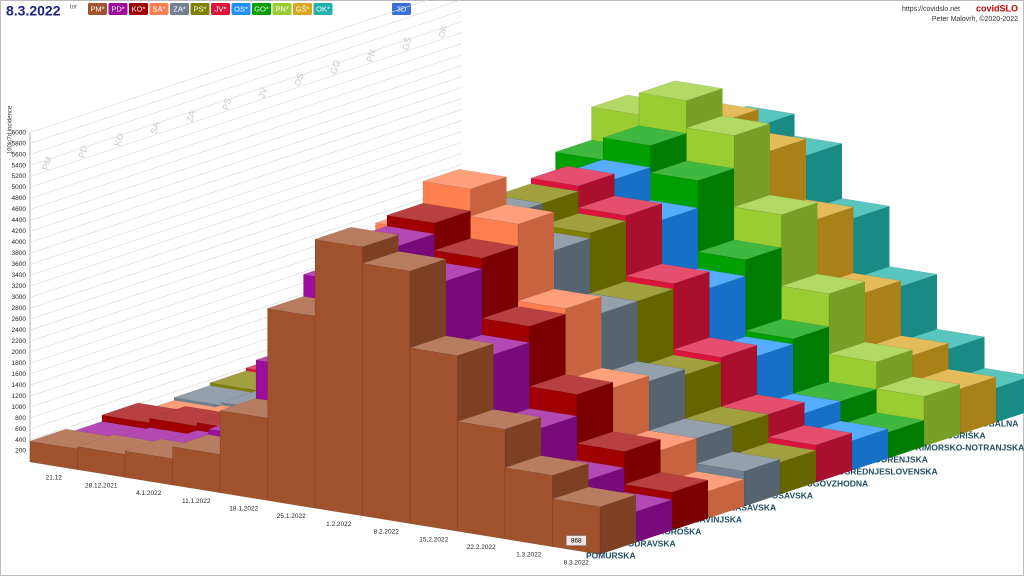 This screenshot has height=576, width=1024. Describe the element at coordinates (19, 209) in the screenshot. I see `y-tick-label: 4600` at that location.